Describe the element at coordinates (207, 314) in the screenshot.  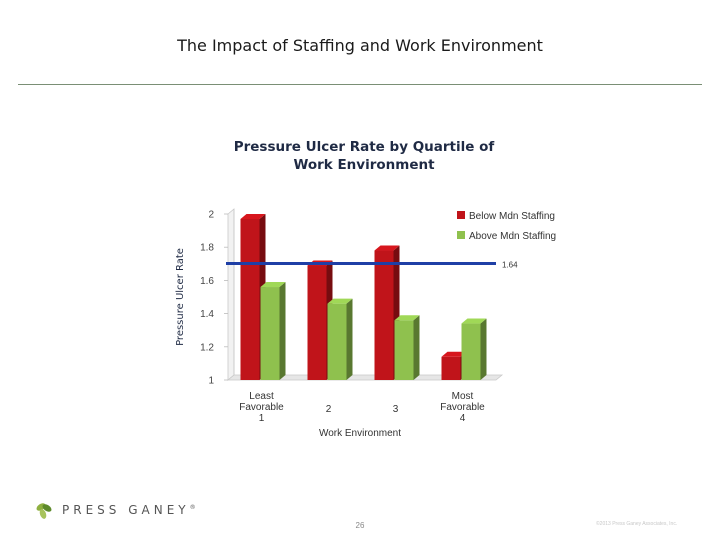
I see `y-tick-label: 1.4` at that location.